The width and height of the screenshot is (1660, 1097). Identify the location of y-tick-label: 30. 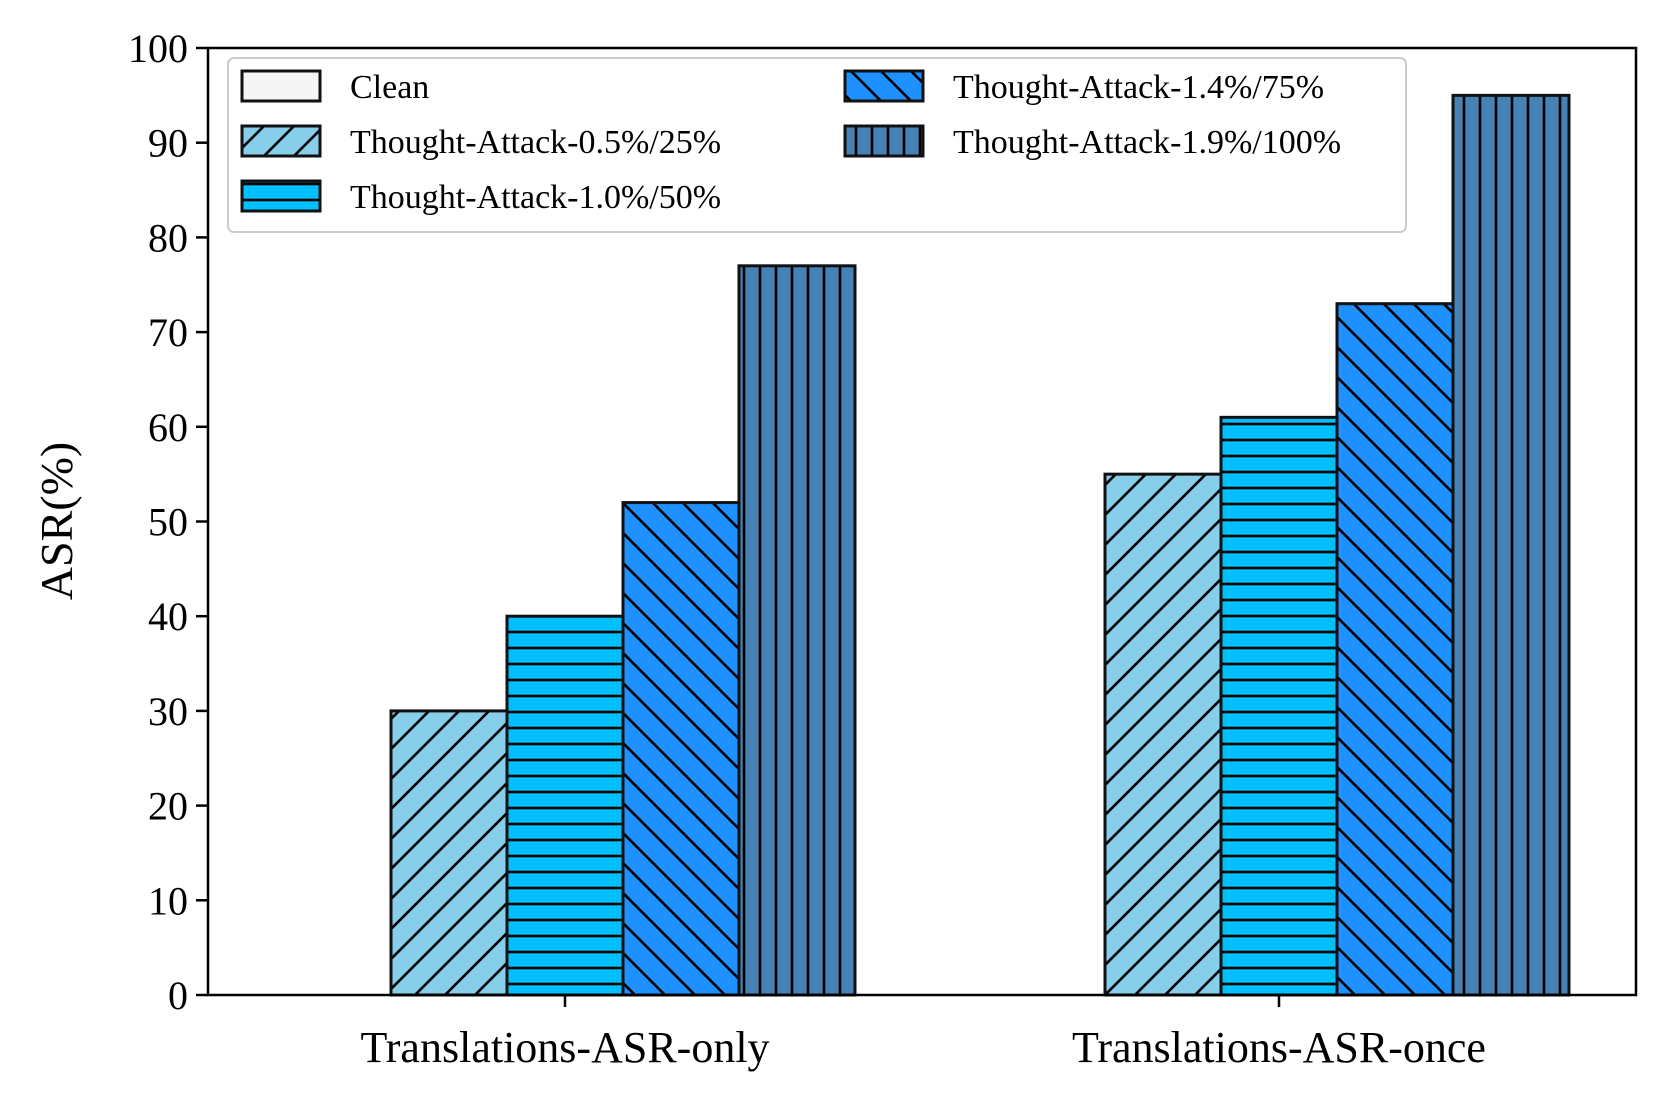
(168, 711).